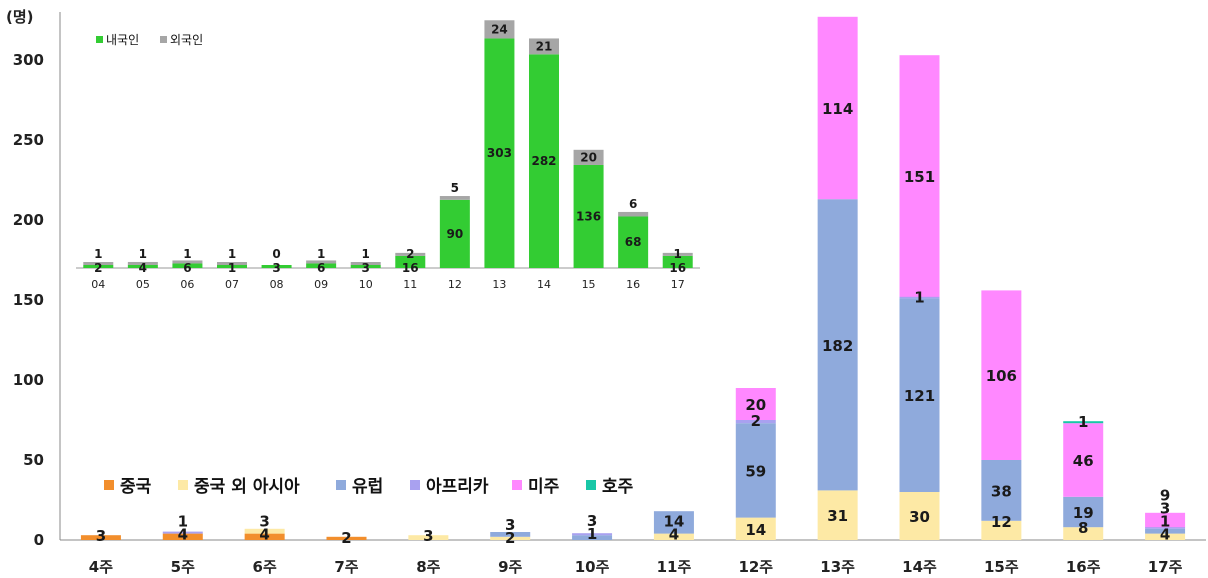  What do you see at coordinates (232, 284) in the screenshot?
I see `inset-x-tick-label: 07` at bounding box center [232, 284].